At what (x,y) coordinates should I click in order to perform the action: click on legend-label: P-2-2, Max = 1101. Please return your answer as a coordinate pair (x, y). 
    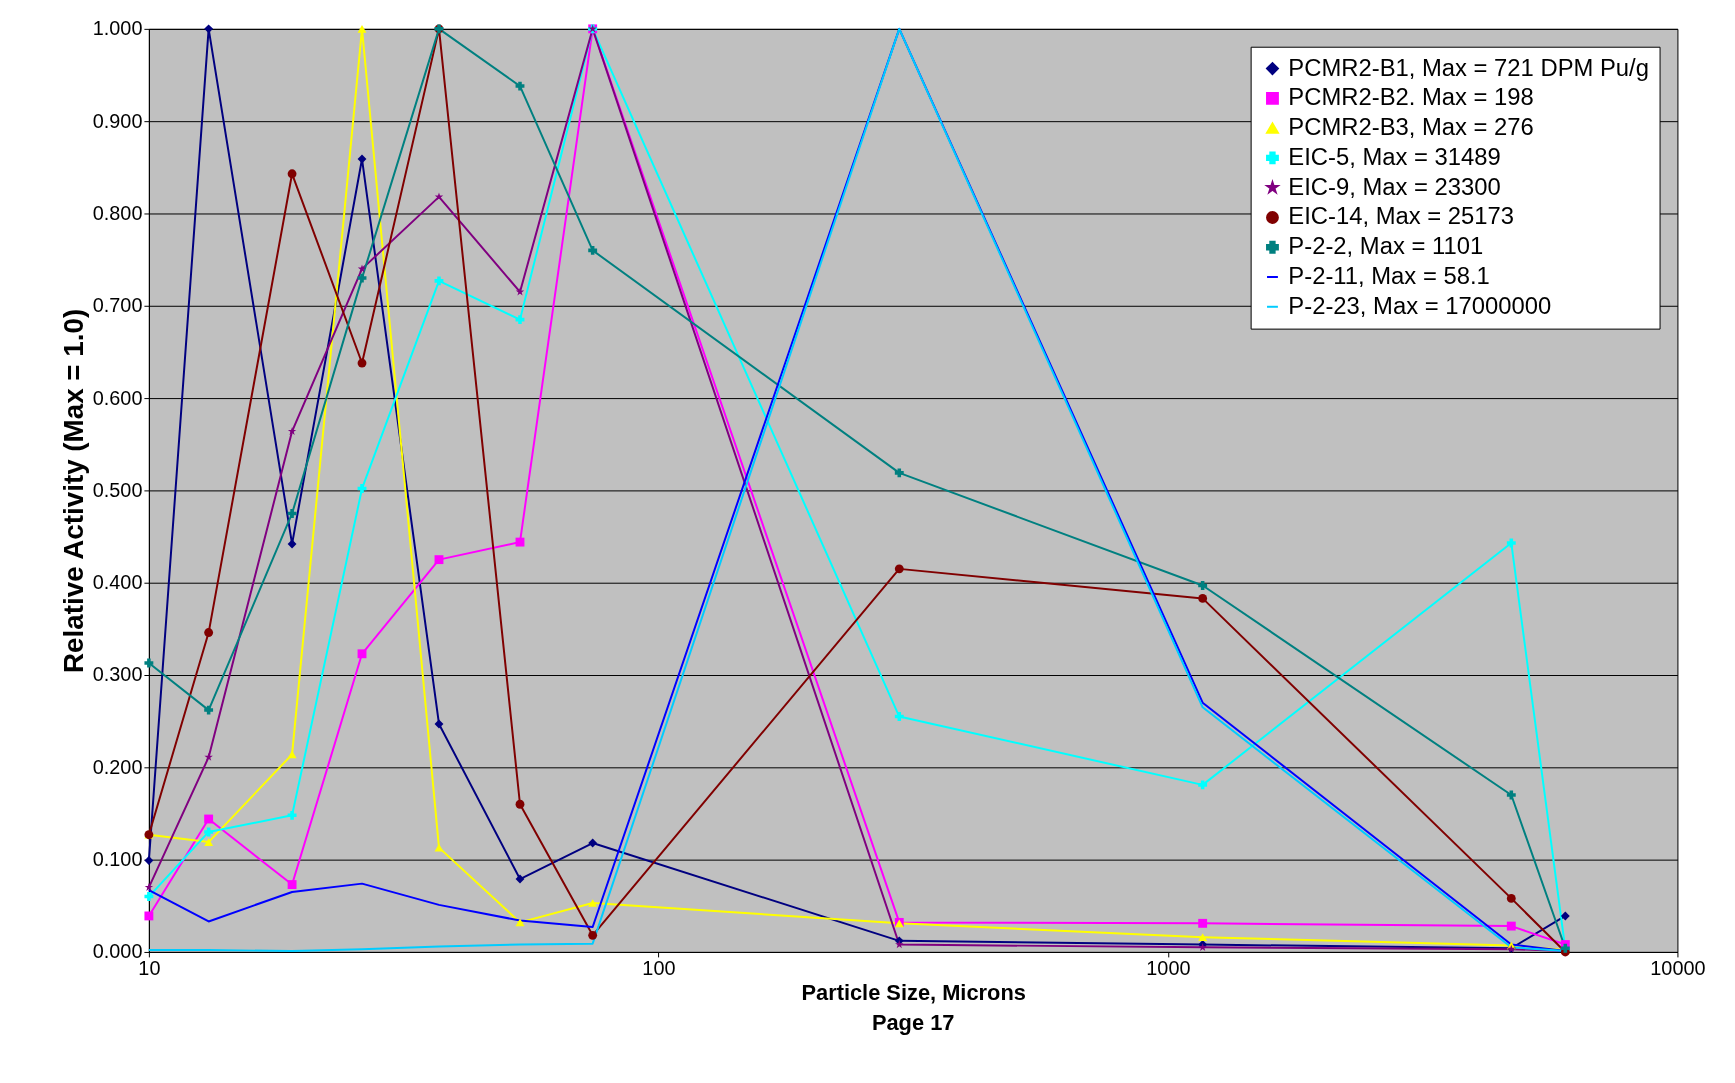
    Looking at the image, I should click on (1386, 246).